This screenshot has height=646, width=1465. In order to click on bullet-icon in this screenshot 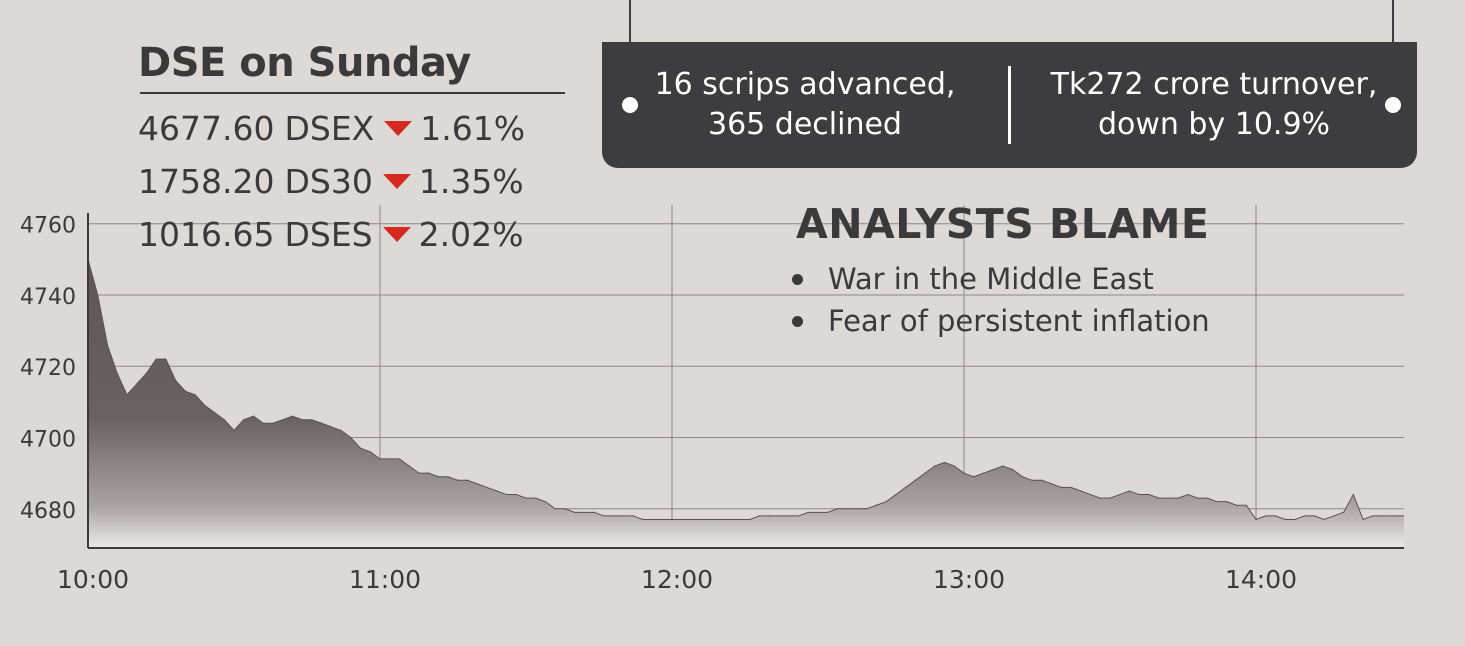, I will do `click(797, 321)`.